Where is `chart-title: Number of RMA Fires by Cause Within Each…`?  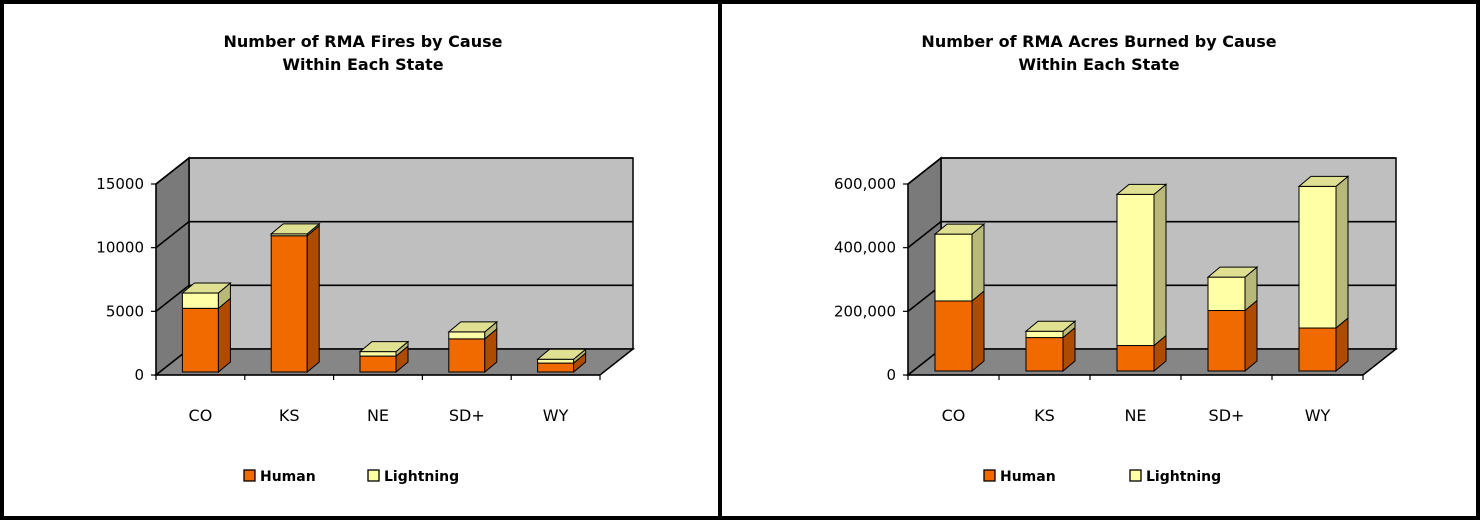 chart-title: Number of RMA Fires by Cause Within Each… is located at coordinates (363, 53).